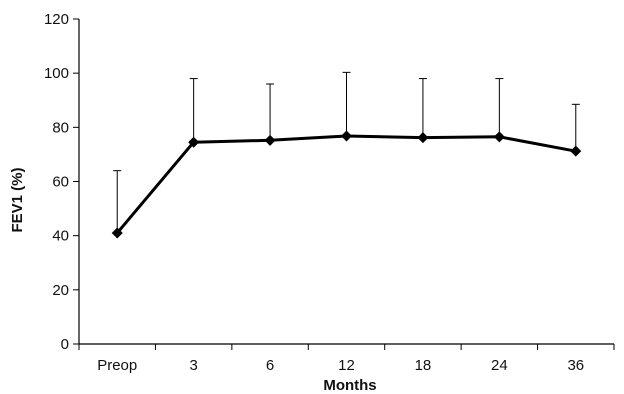 Image resolution: width=624 pixels, height=394 pixels. I want to click on y-tick-label: 100, so click(56, 73).